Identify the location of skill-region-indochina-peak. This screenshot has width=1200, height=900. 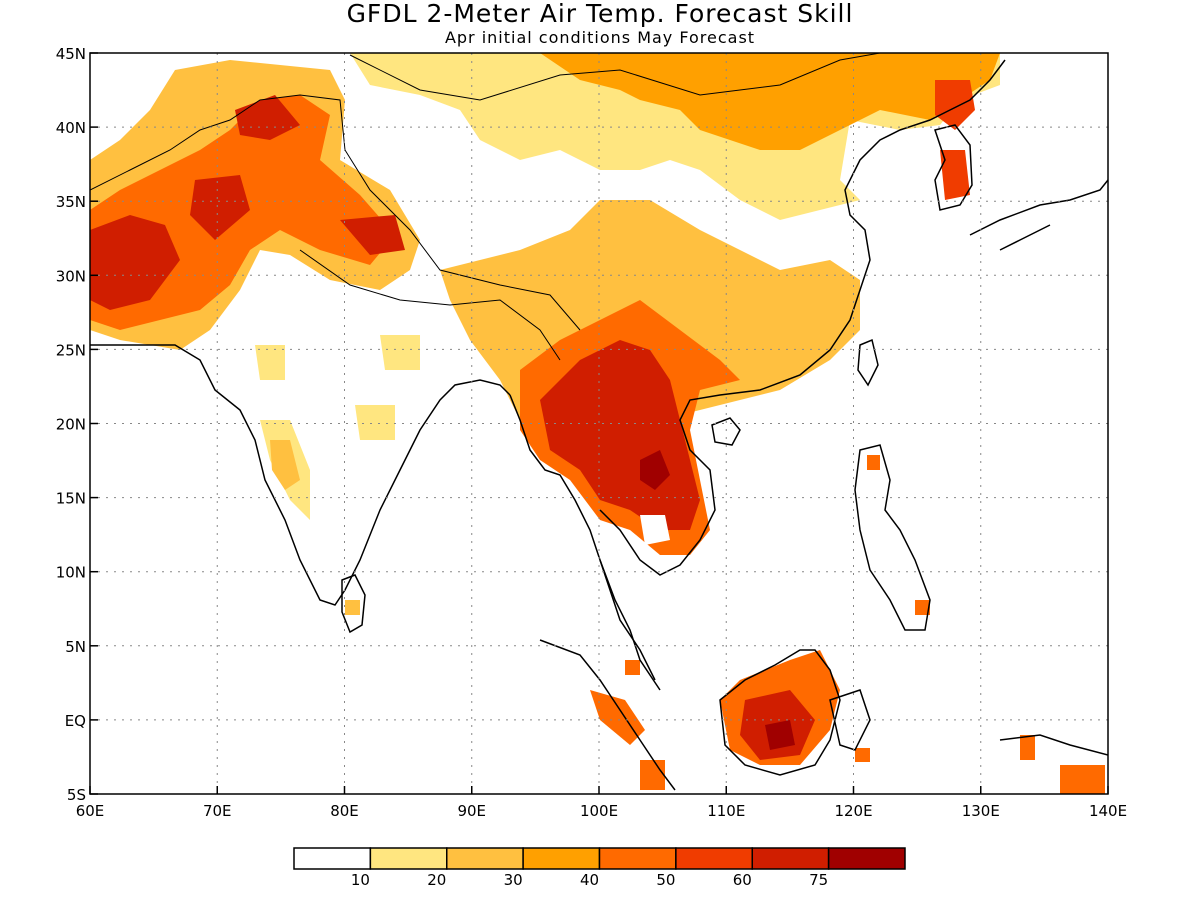
(655, 470).